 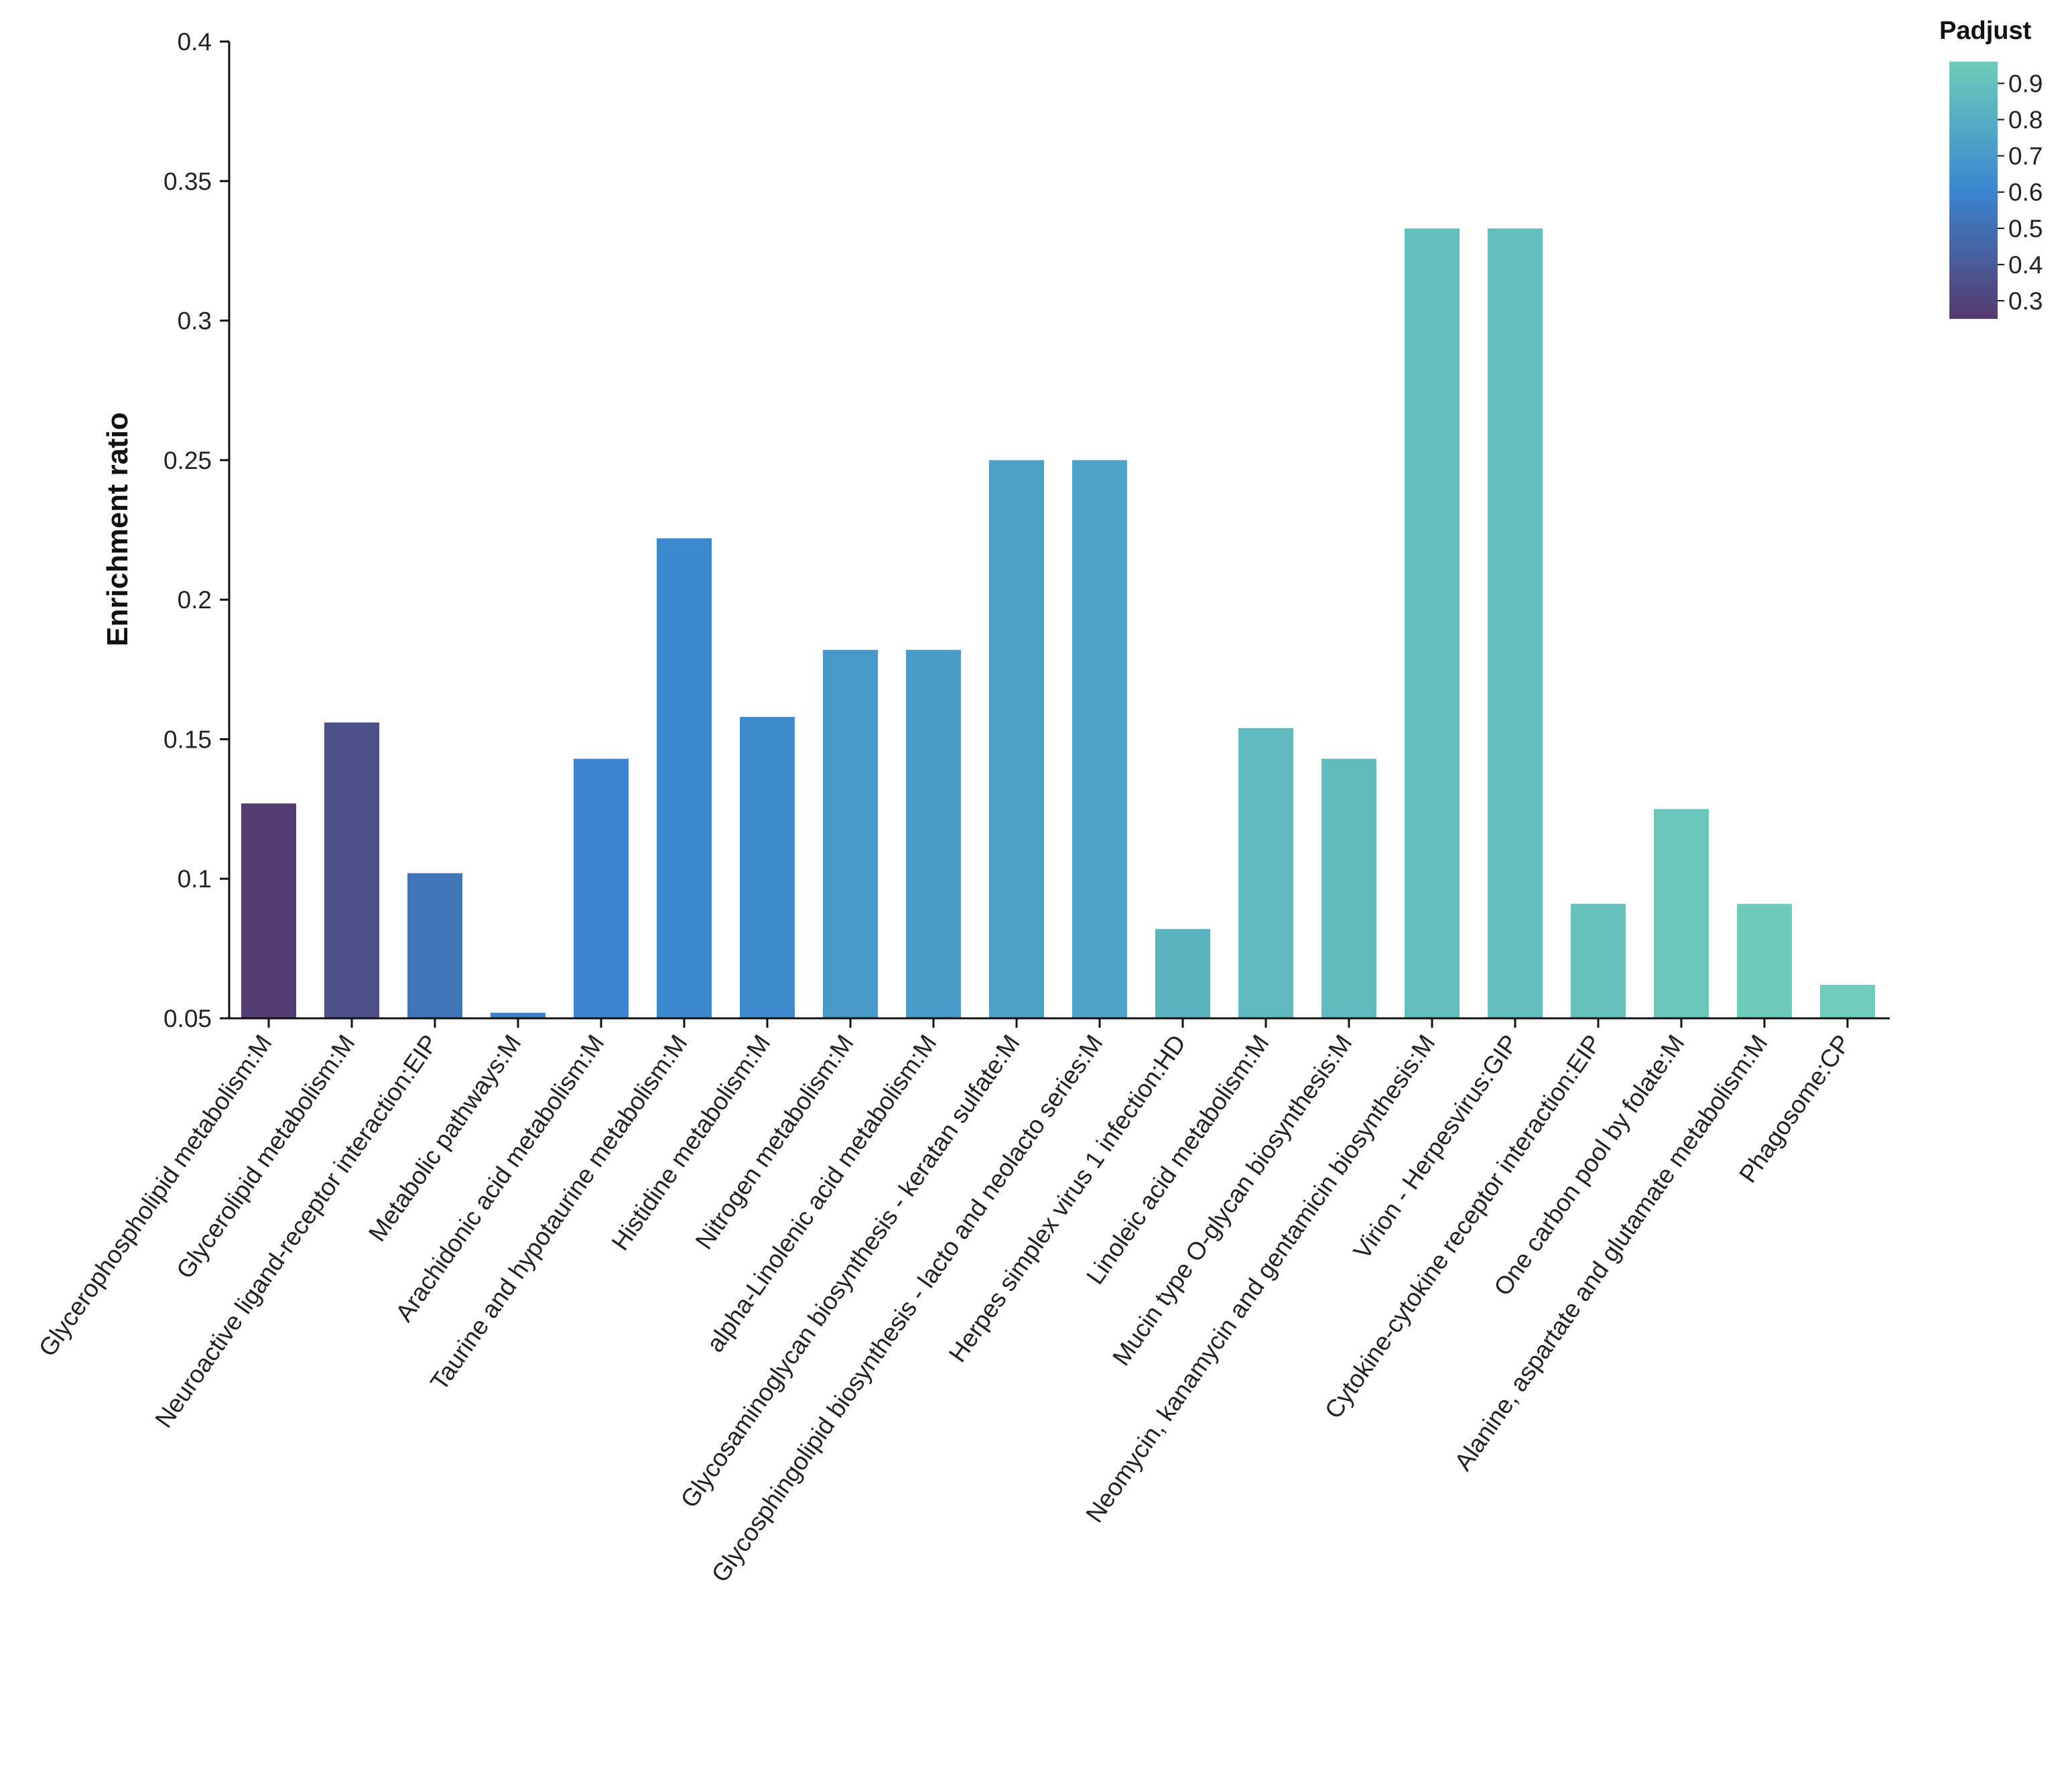 What do you see at coordinates (1436, 1147) in the screenshot?
I see `x-tick-label: Virion - Herpesvirus:GIP` at bounding box center [1436, 1147].